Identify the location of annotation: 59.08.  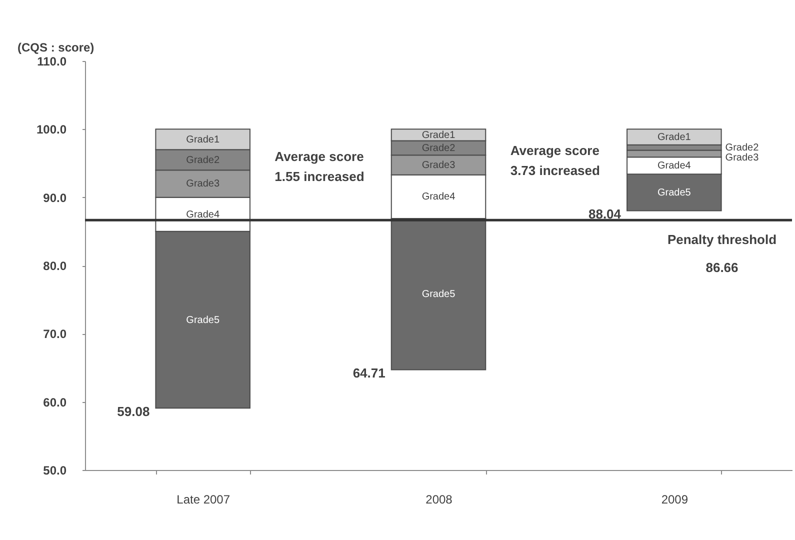
(133, 412).